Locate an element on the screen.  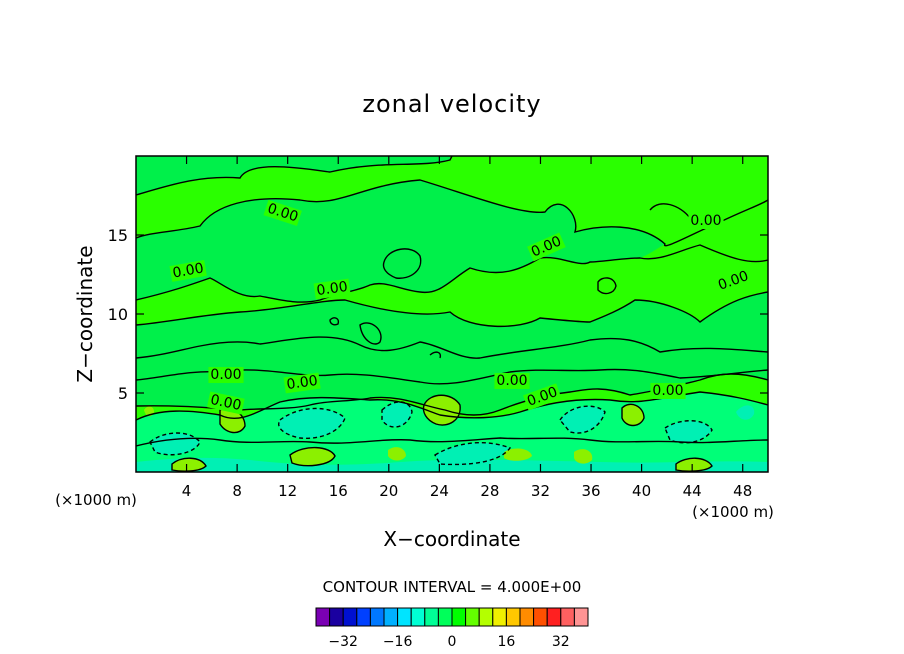
y-tick-label: 5 is located at coordinates (123, 393).